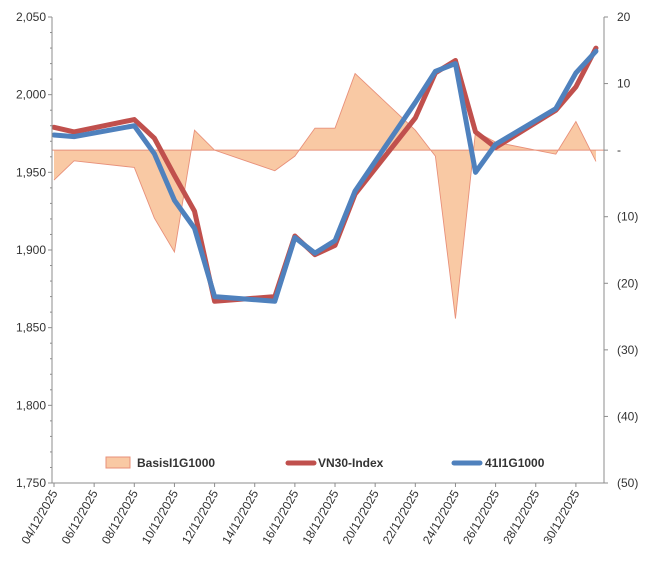 This screenshot has height=573, width=647. What do you see at coordinates (31, 405) in the screenshot?
I see `left-axis-tick-label: 1,800` at bounding box center [31, 405].